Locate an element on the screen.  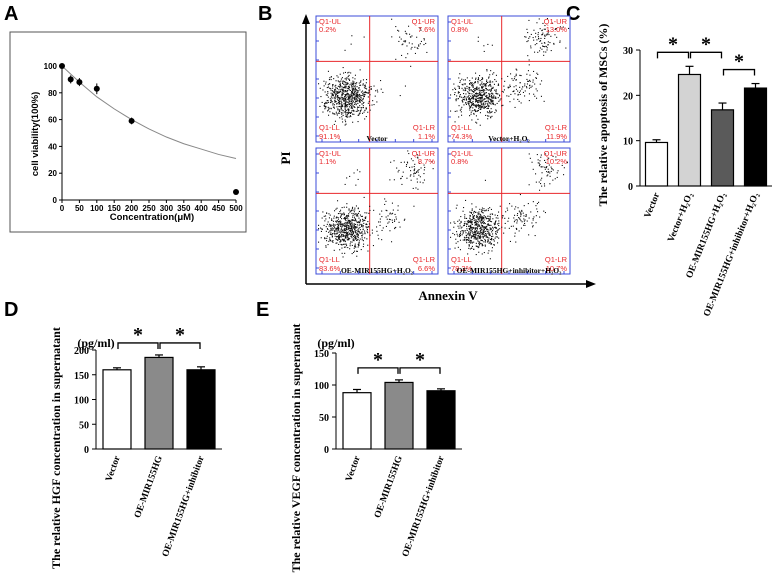
panel-a-xtick-label: 450 is located at coordinates (219, 208).